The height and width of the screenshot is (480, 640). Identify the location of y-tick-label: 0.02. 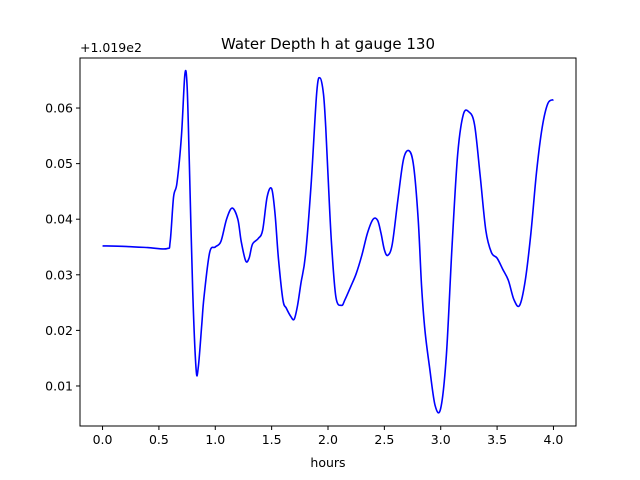
(59, 330).